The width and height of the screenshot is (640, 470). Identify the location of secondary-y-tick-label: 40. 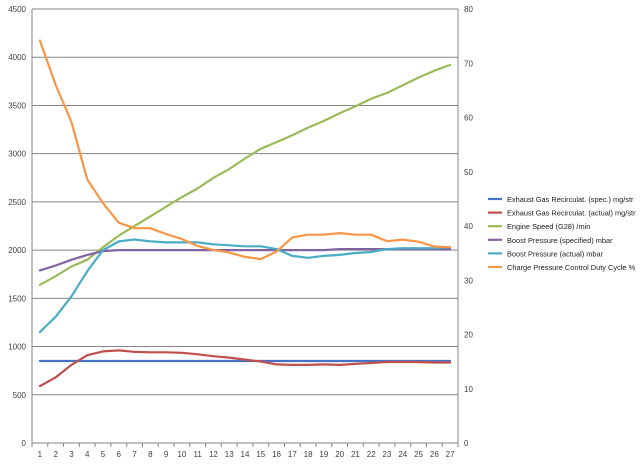
(468, 226).